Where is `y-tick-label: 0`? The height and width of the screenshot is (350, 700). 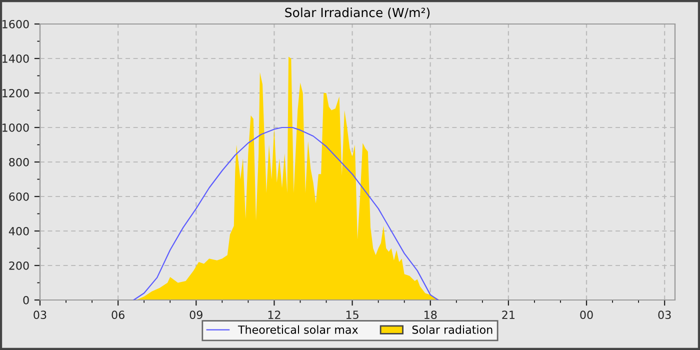
y-tick-label: 0 is located at coordinates (26, 300).